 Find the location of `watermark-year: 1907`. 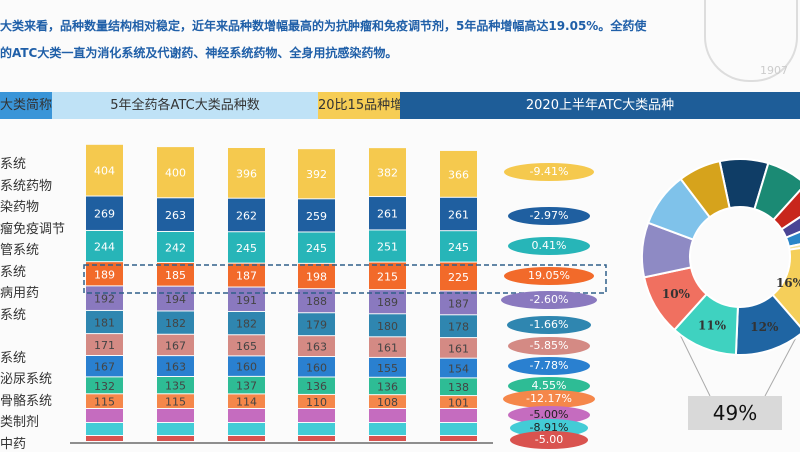

watermark-year: 1907 is located at coordinates (774, 70).